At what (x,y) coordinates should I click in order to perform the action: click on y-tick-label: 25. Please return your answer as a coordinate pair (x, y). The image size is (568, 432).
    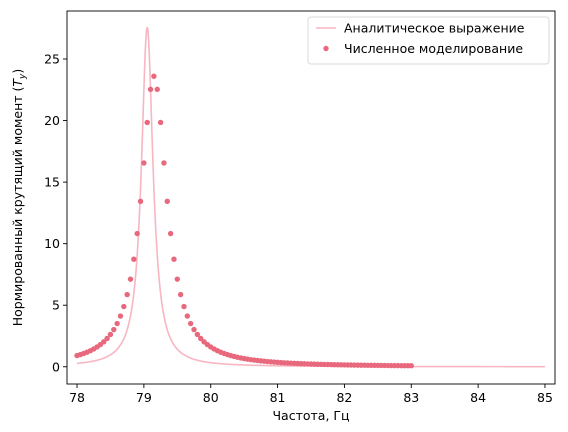
    Looking at the image, I should click on (52, 59).